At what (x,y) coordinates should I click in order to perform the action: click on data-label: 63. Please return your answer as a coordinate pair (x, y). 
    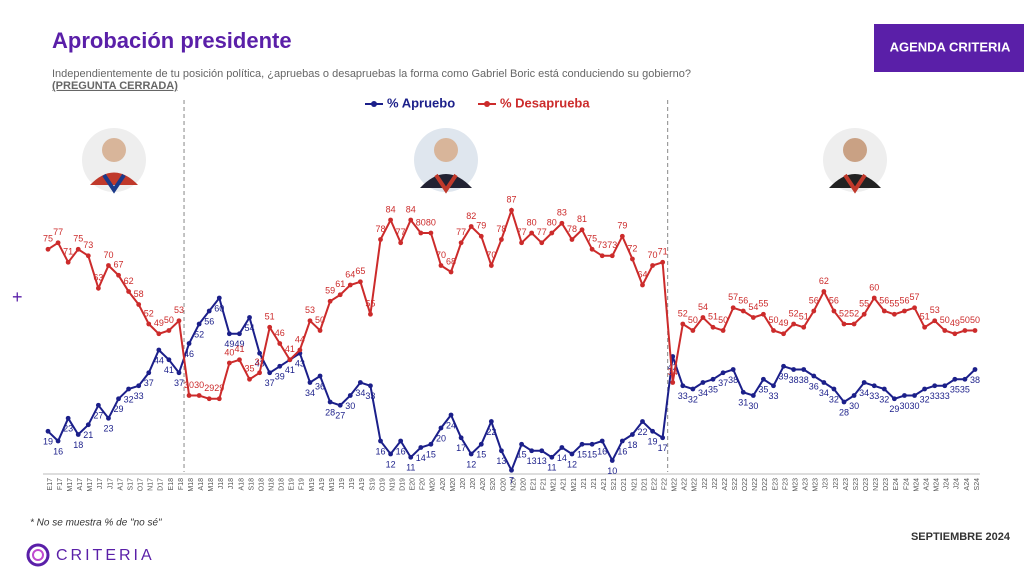
    Looking at the image, I should click on (98, 278).